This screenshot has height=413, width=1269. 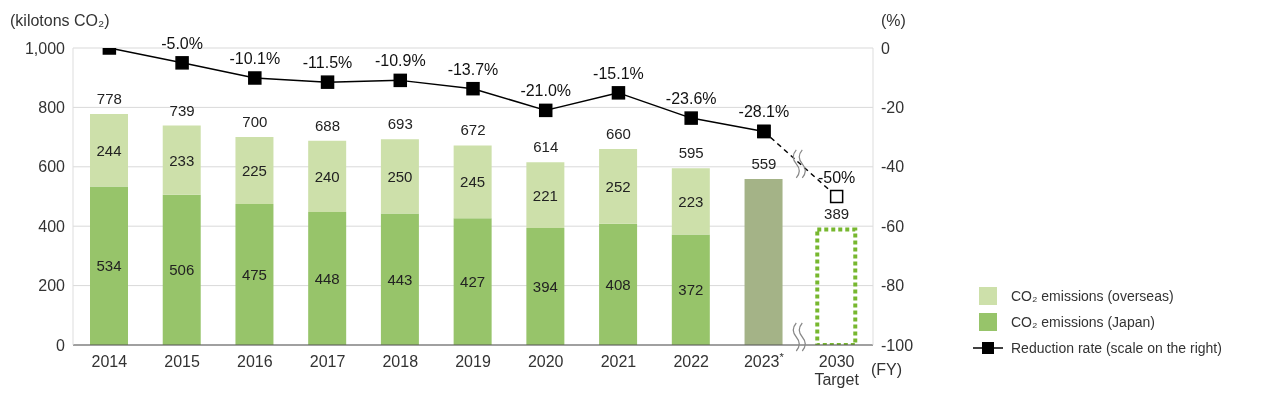 What do you see at coordinates (897, 345) in the screenshot?
I see `y2-tick-label: -100` at bounding box center [897, 345].